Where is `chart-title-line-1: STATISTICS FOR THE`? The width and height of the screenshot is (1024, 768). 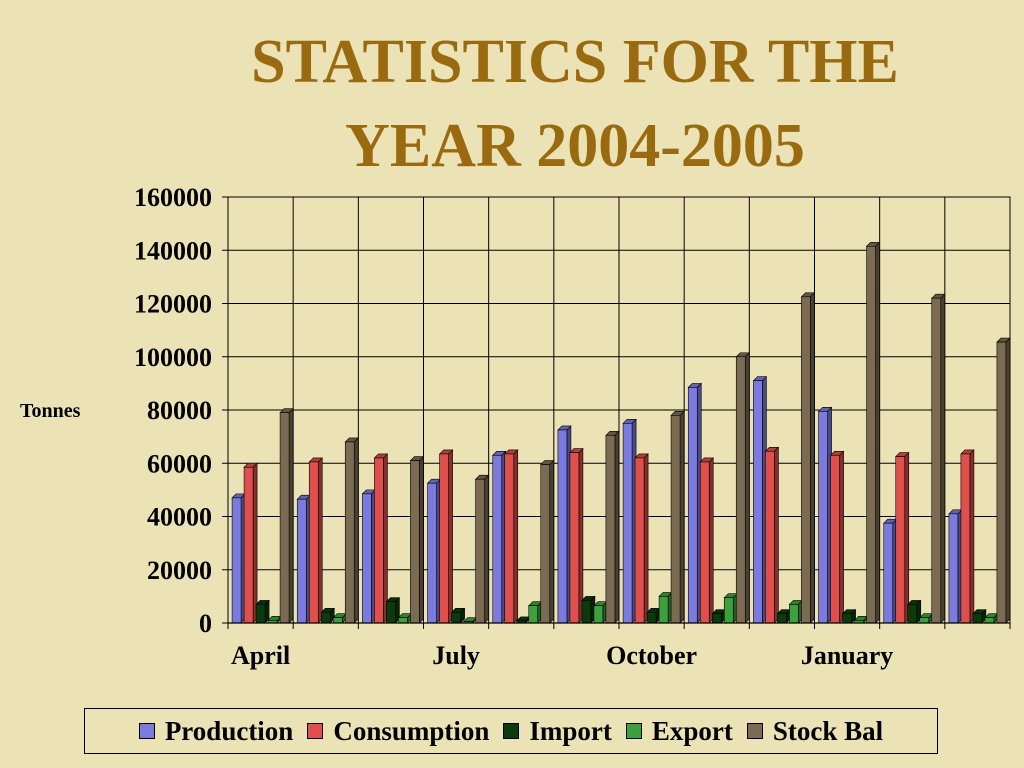 chart-title-line-1: STATISTICS FOR THE is located at coordinates (575, 62).